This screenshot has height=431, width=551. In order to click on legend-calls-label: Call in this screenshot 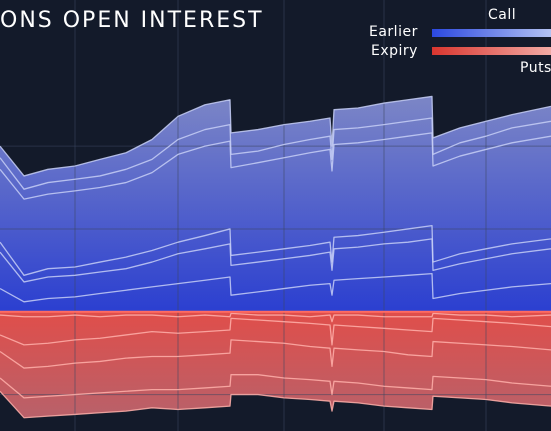, I will do `click(502, 15)`.